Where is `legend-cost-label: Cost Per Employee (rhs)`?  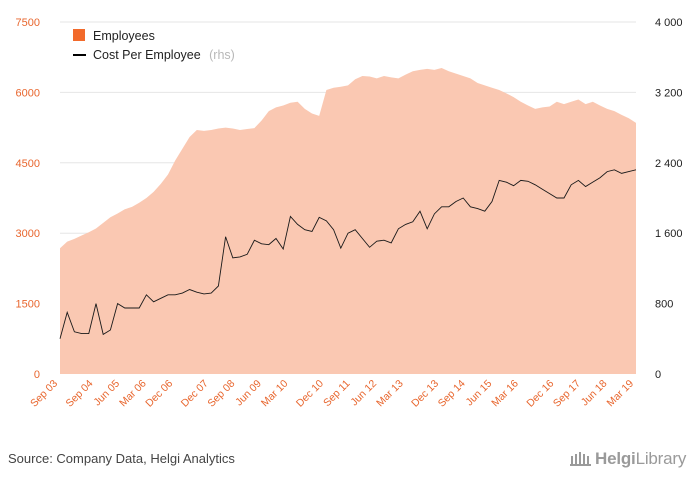 legend-cost-label: Cost Per Employee (rhs) is located at coordinates (164, 54).